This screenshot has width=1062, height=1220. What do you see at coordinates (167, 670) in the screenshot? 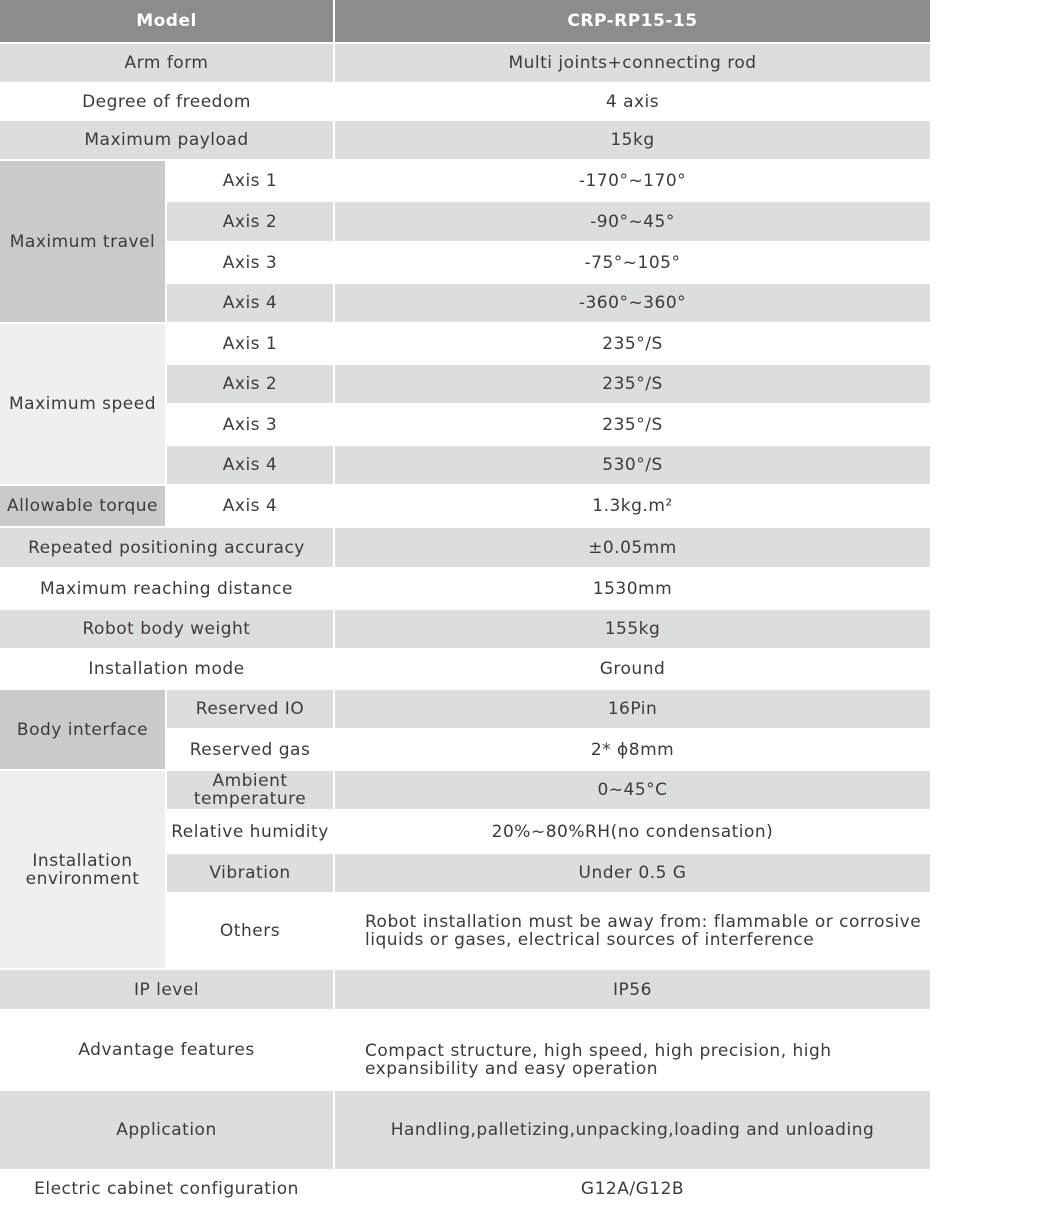
I see `row-label: Installation mode` at bounding box center [167, 670].